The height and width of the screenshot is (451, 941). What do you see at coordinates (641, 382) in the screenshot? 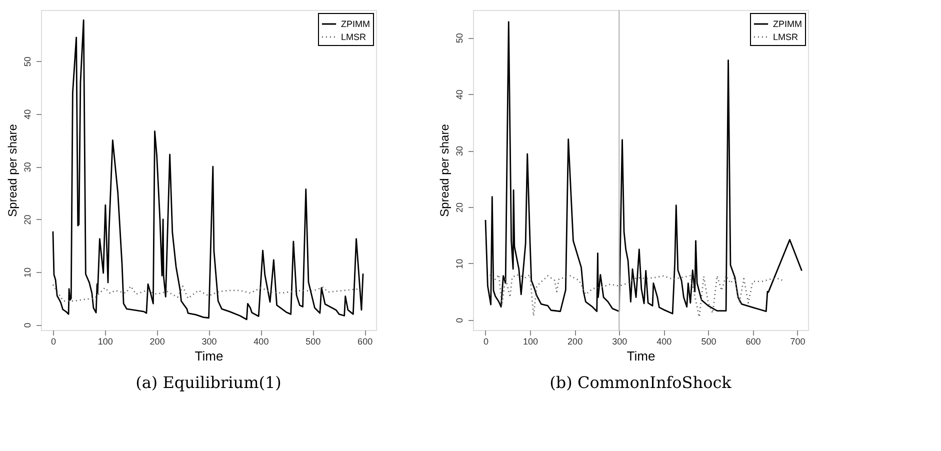
I see `text: (b) CommonInfoShock` at bounding box center [641, 382].